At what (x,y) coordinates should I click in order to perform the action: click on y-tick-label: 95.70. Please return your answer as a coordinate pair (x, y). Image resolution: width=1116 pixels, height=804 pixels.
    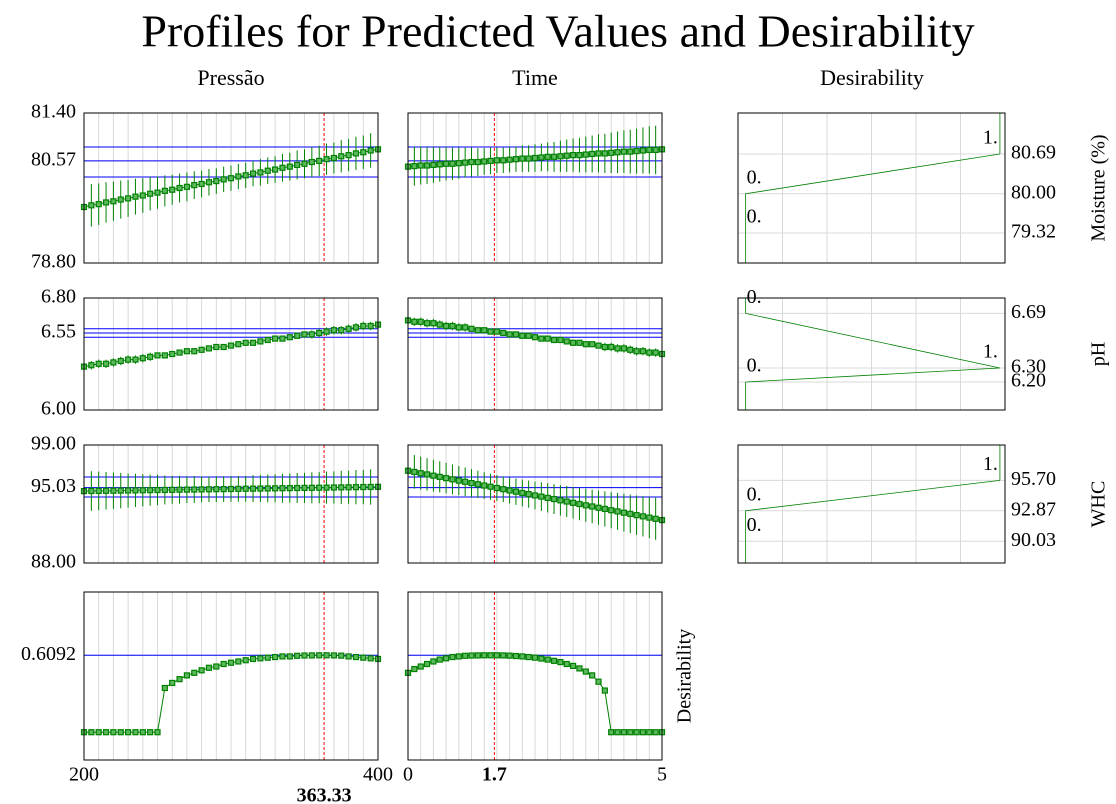
    Looking at the image, I should click on (1033, 479).